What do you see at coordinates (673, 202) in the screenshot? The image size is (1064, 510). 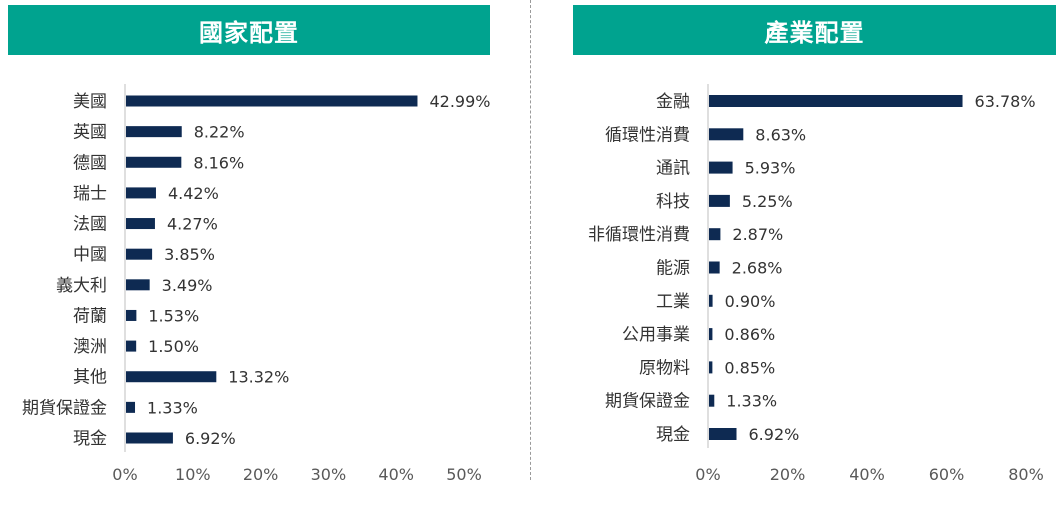 I see `category-label: 科技` at bounding box center [673, 202].